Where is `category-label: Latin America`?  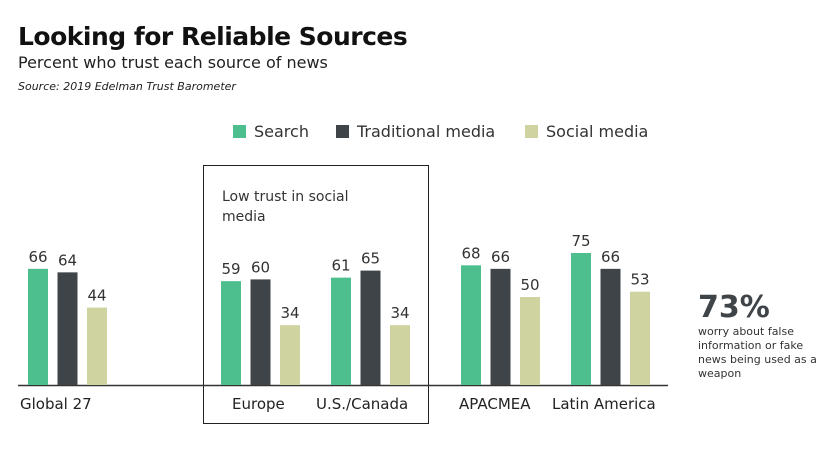 category-label: Latin America is located at coordinates (604, 404).